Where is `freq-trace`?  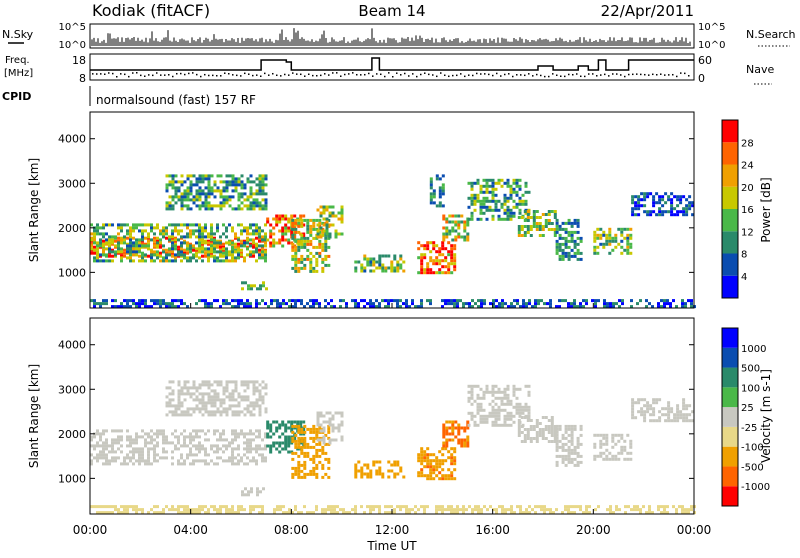 freq-trace is located at coordinates (392, 64).